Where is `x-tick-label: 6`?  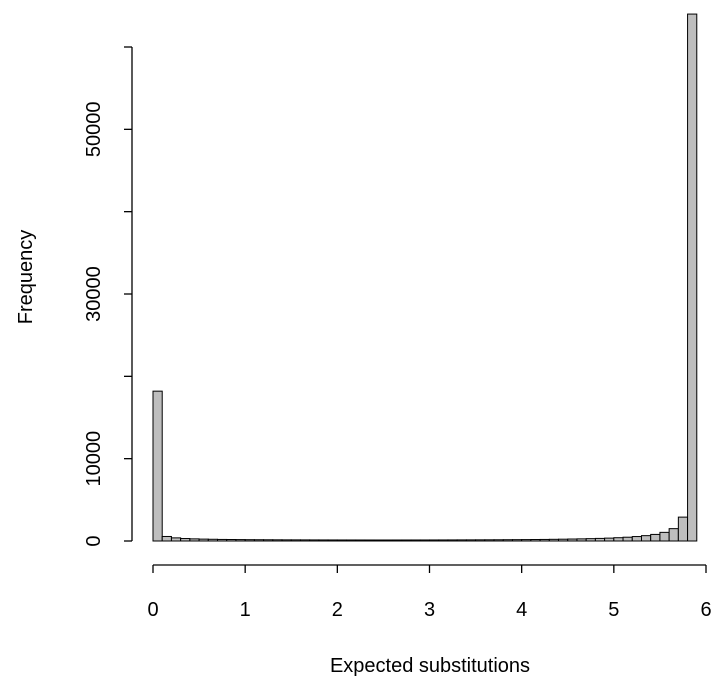 x-tick-label: 6 is located at coordinates (705, 610).